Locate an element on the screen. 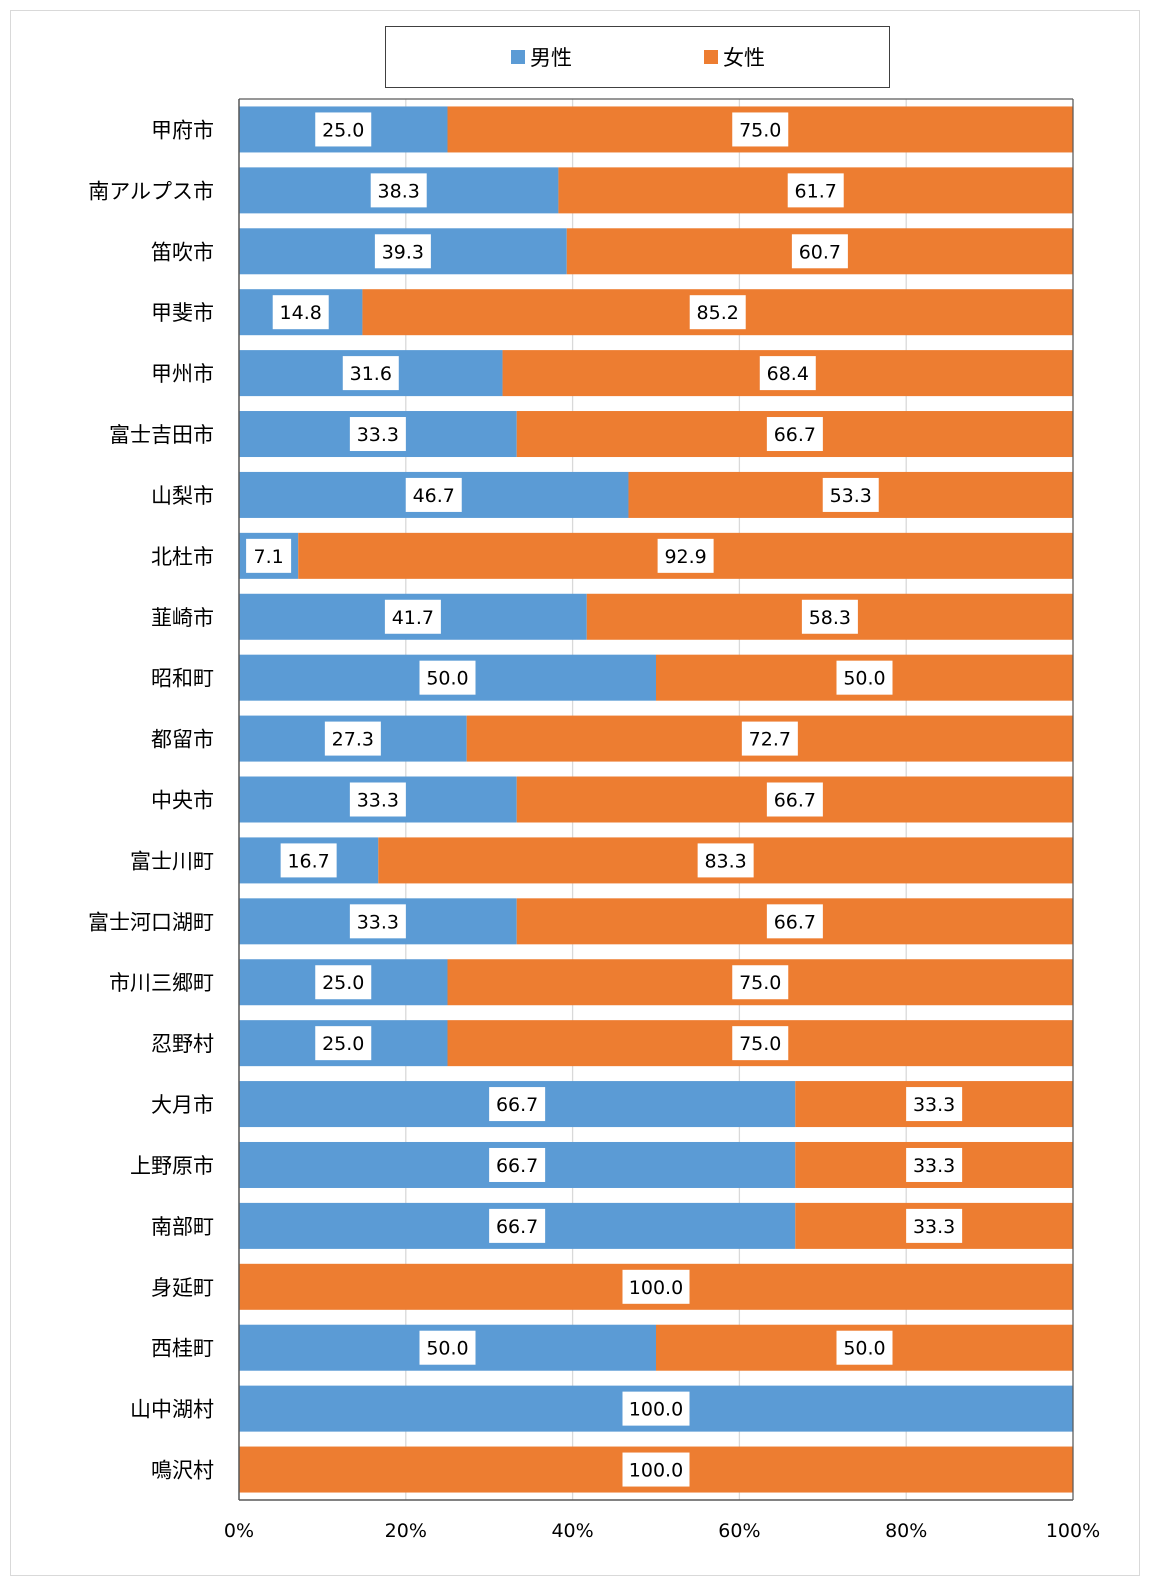 The width and height of the screenshot is (1152, 1584). data-label: 68.4 is located at coordinates (788, 374).